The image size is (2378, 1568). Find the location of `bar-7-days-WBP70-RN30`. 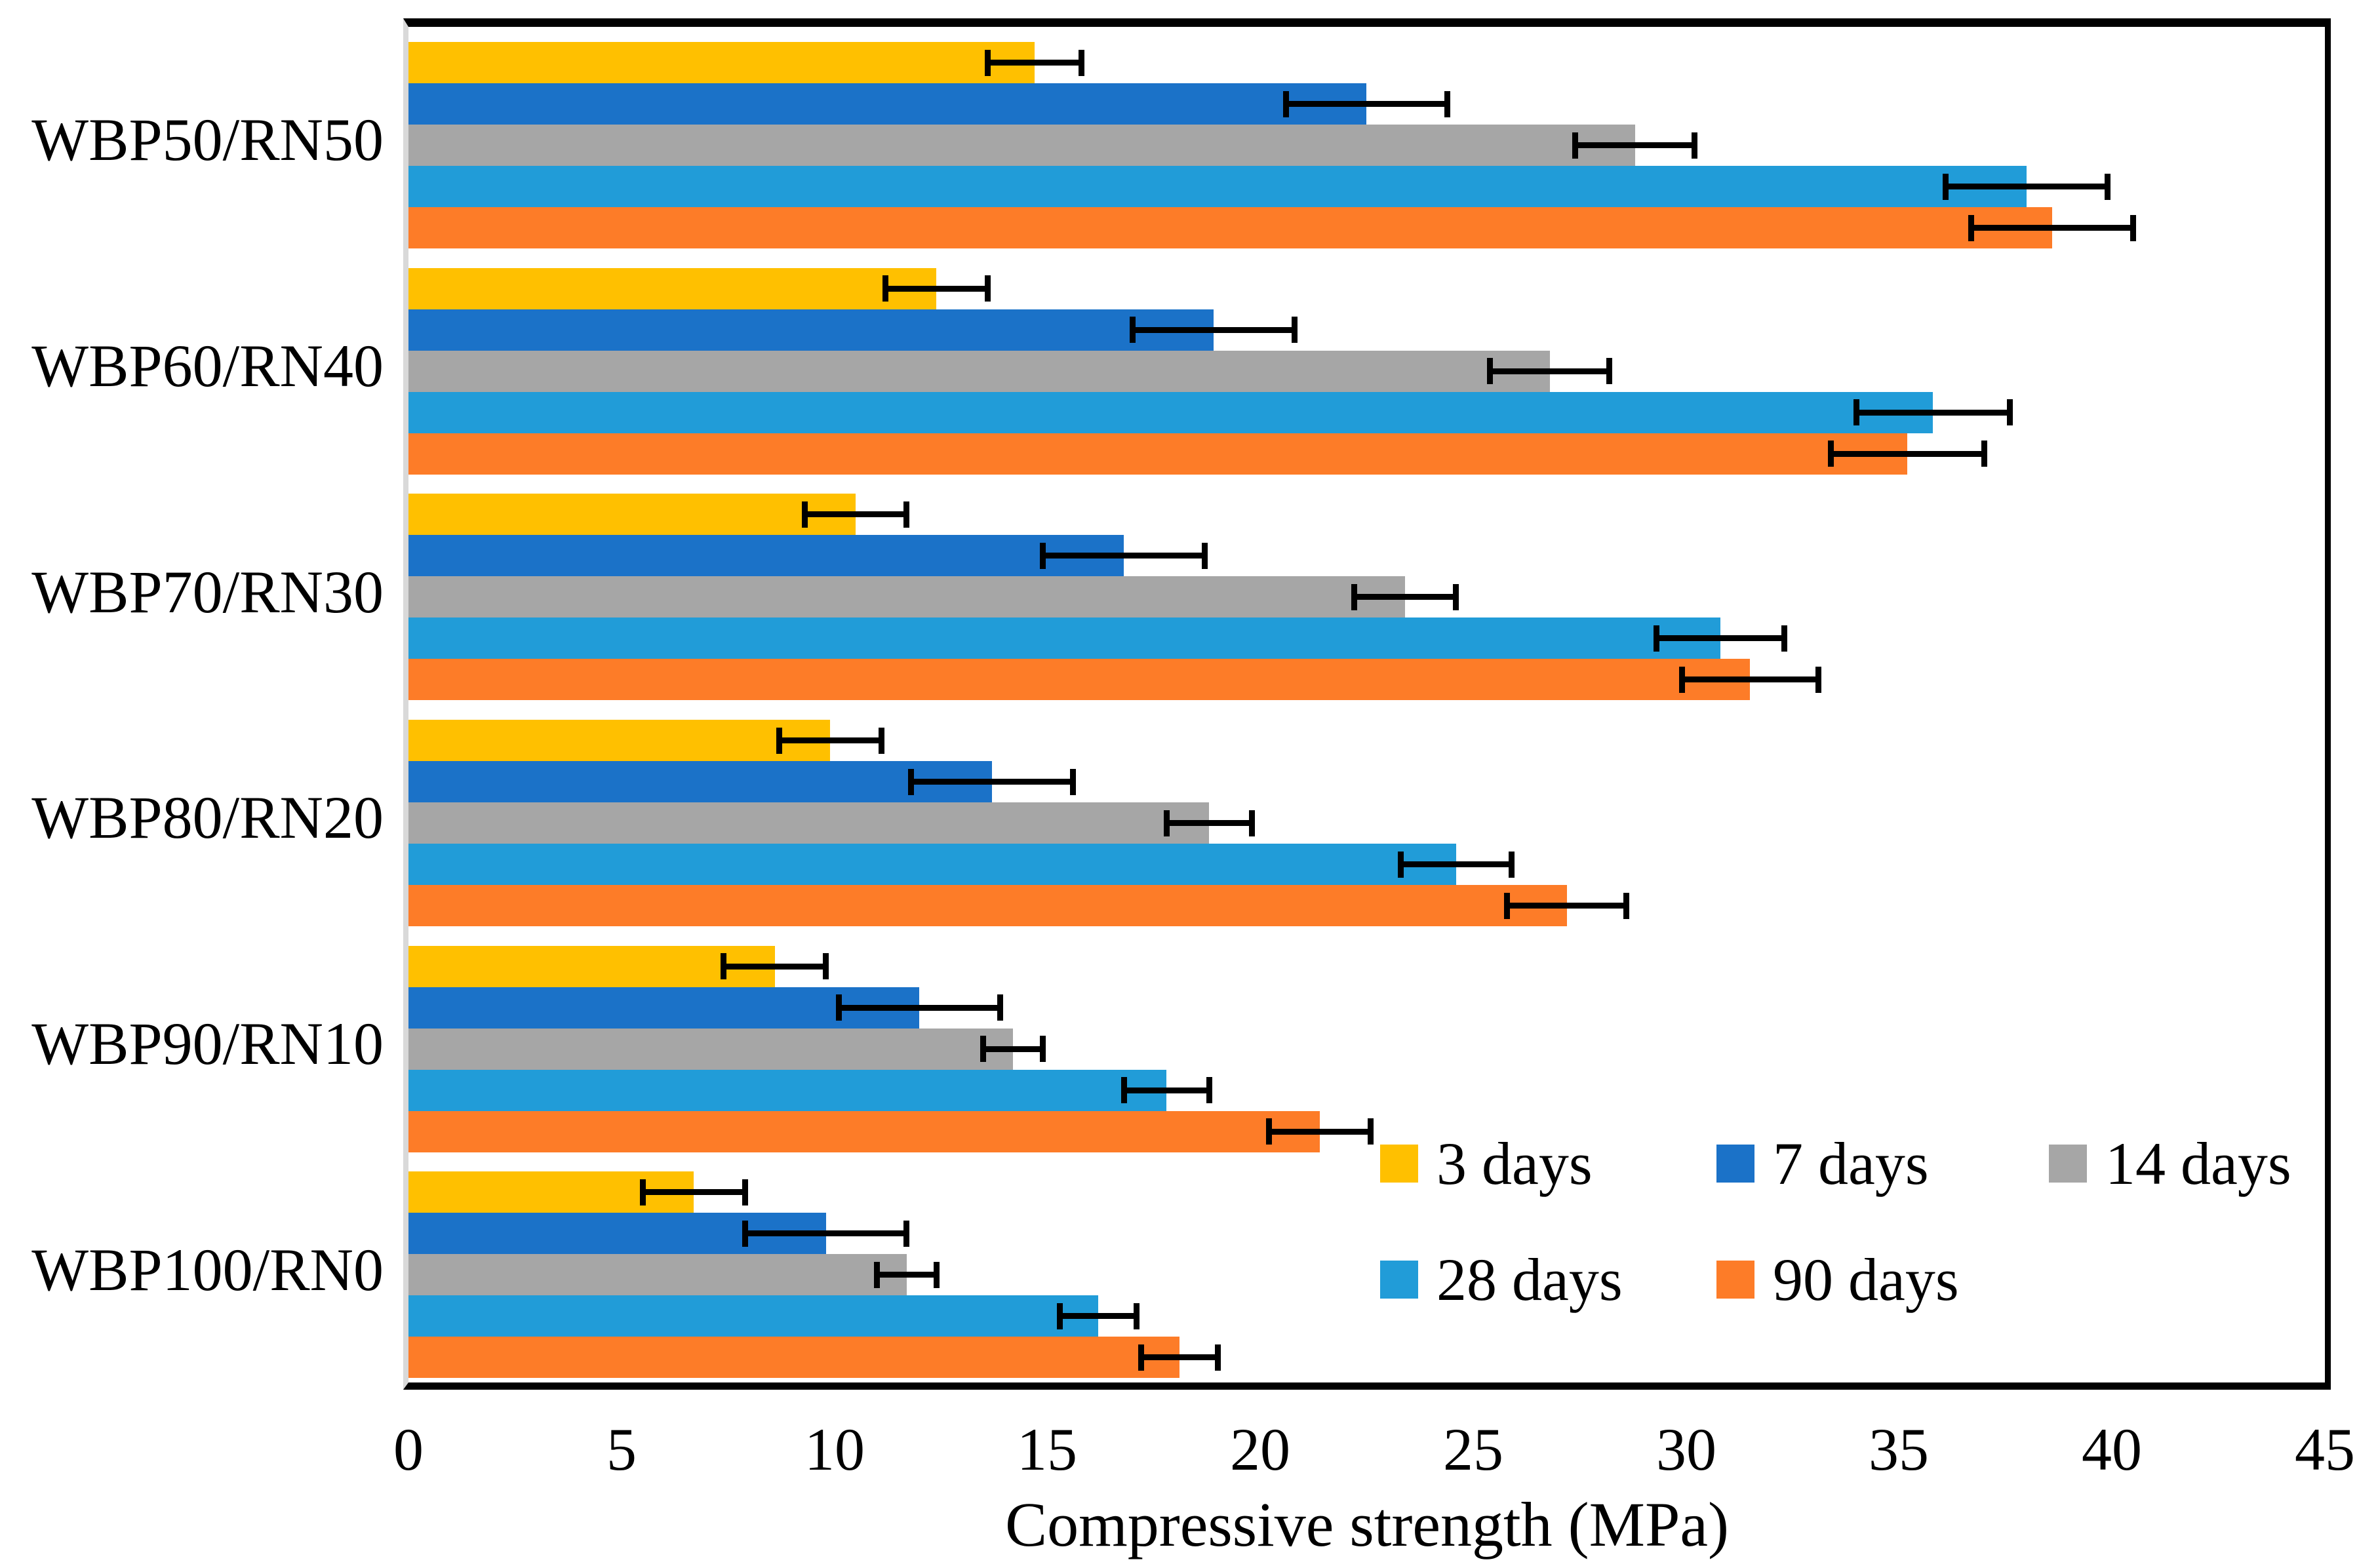

bar-7-days-WBP70-RN30 is located at coordinates (766, 555).